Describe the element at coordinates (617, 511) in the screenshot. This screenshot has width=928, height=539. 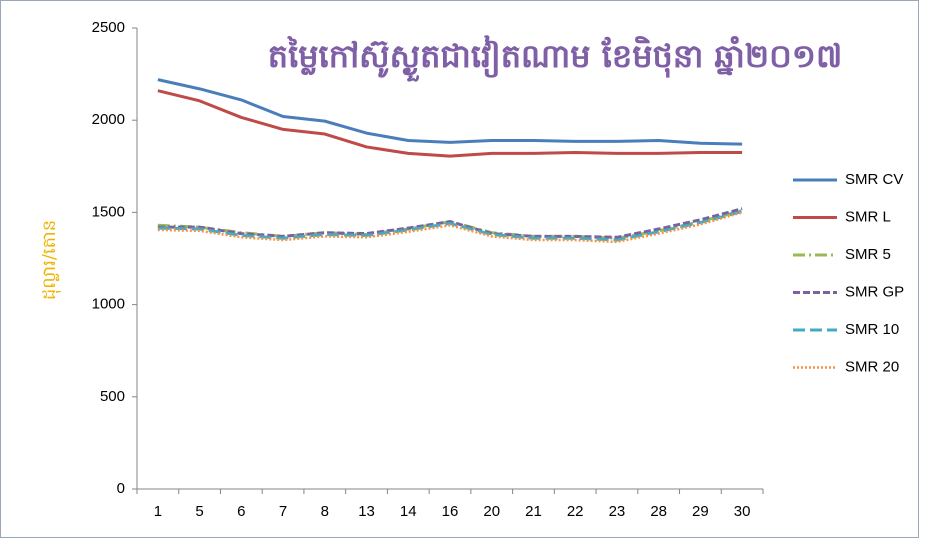
I see `x-tick-label: 23` at that location.